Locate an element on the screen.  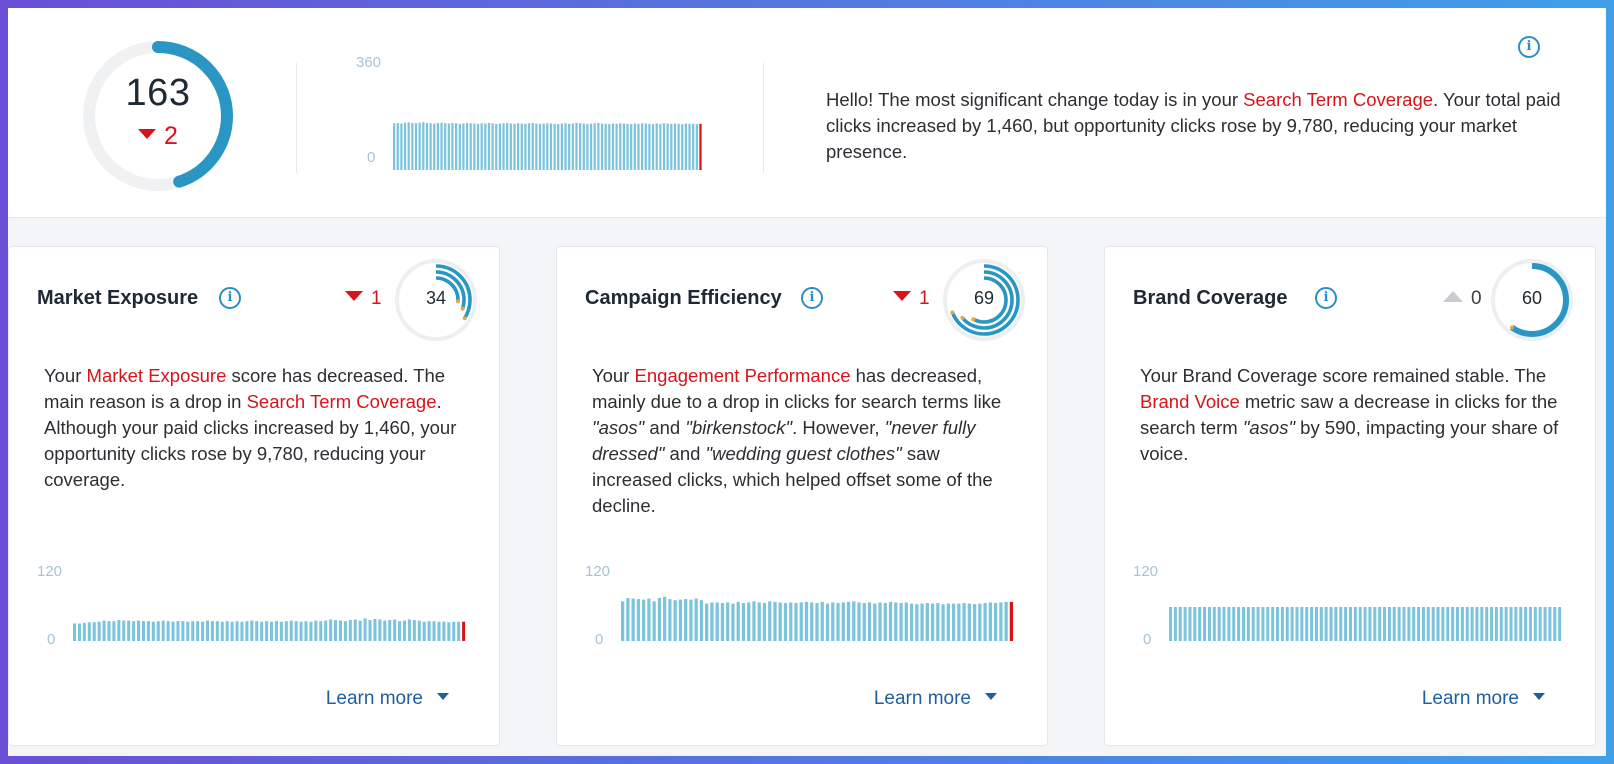
chart-ymax: 120 is located at coordinates (1146, 571).